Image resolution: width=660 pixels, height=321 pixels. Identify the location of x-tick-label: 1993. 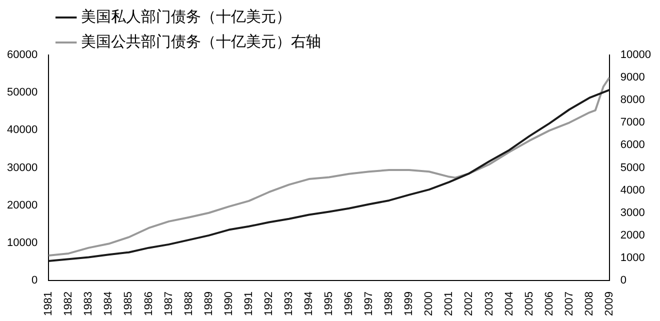
(288, 304).